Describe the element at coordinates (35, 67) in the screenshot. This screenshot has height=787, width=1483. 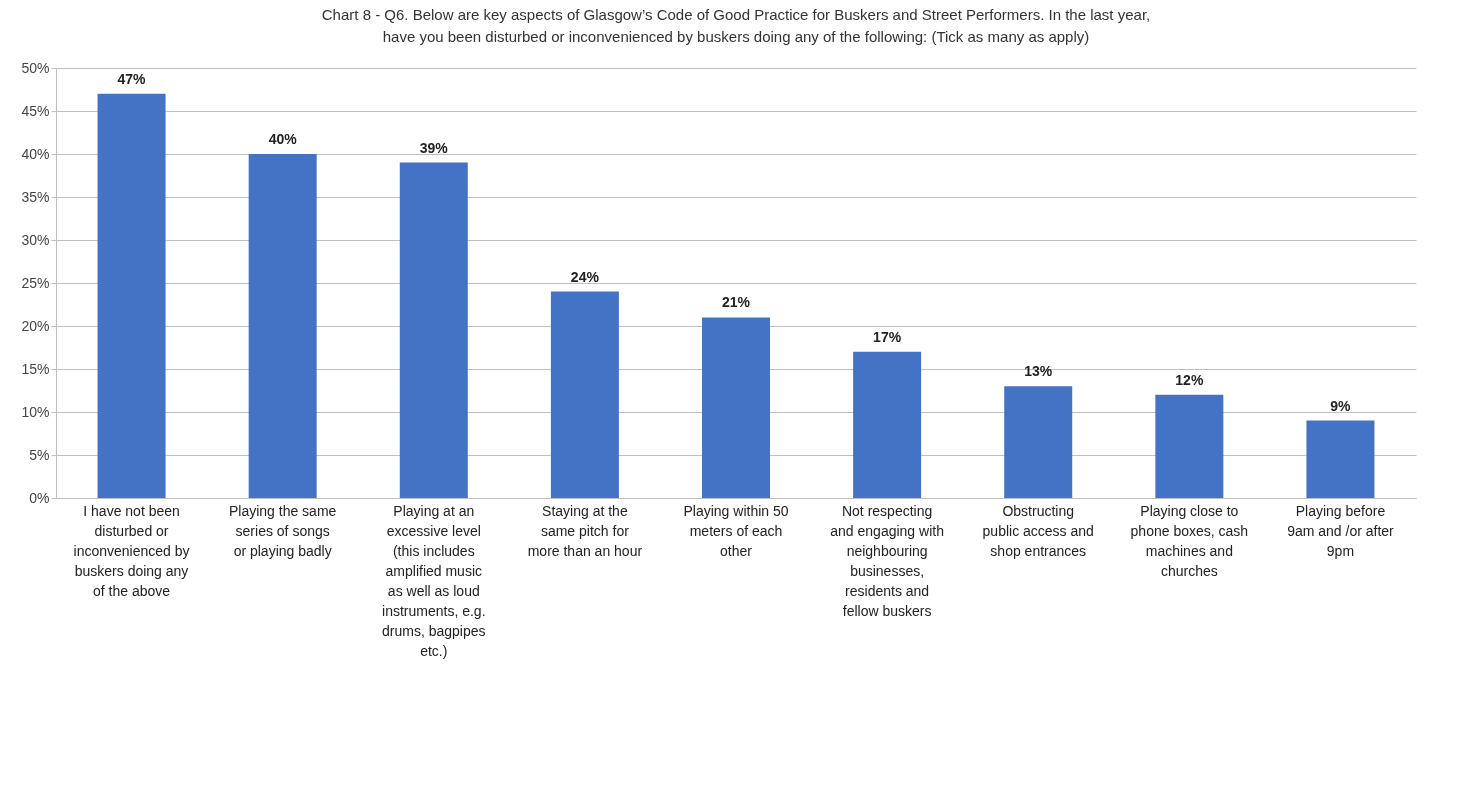
I see `y-tick-label: 50%` at that location.